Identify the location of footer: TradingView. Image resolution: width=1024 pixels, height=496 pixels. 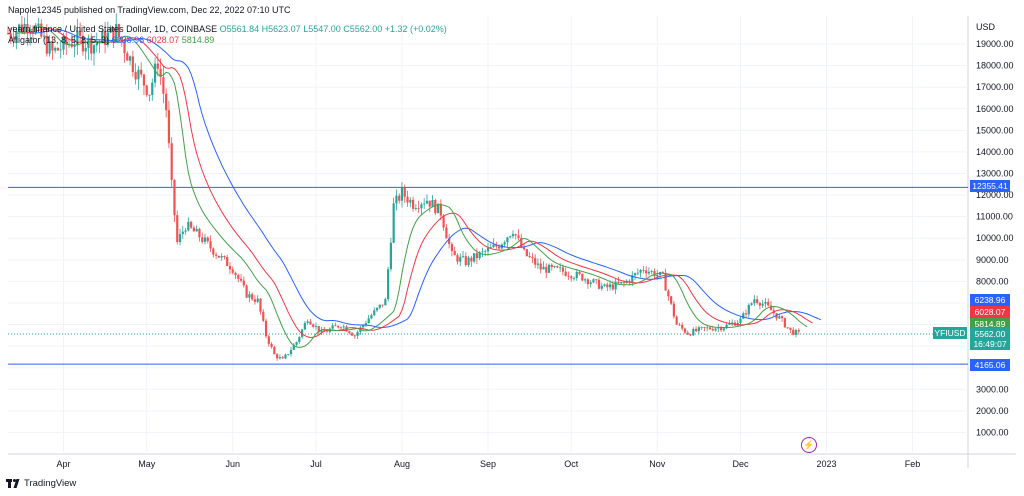
(41, 483).